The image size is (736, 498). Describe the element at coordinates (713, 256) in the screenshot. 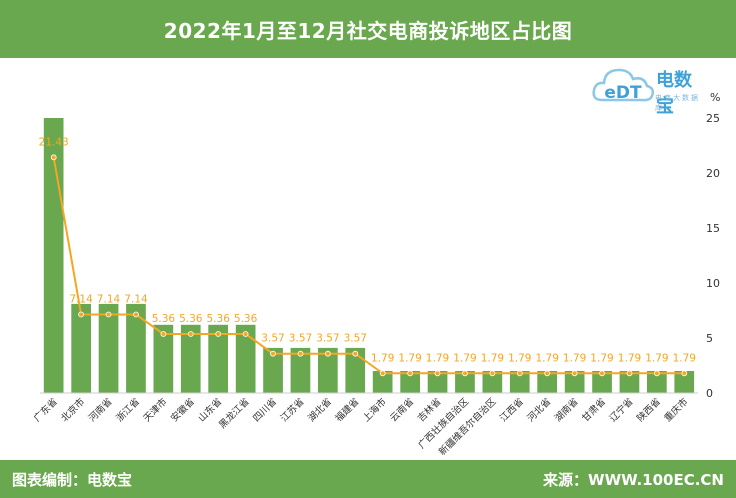

I see `y-tick-labels-group: 0 5 10 15 20 25` at that location.